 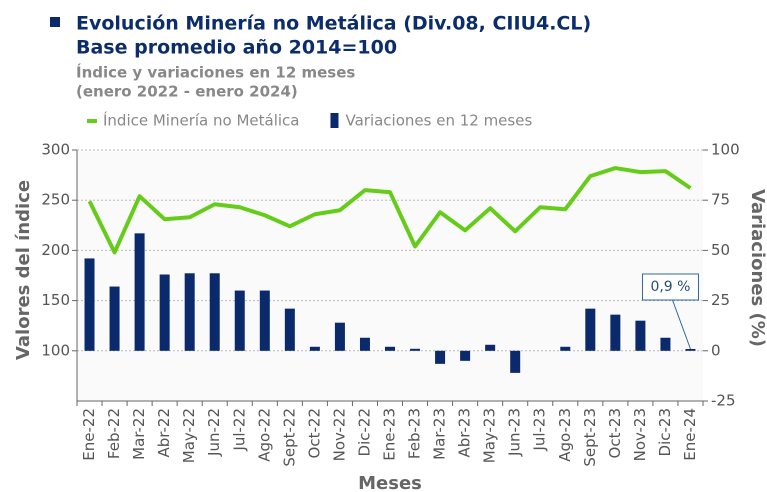 I want to click on x-tick-label: Mar-22, so click(x=139, y=434).